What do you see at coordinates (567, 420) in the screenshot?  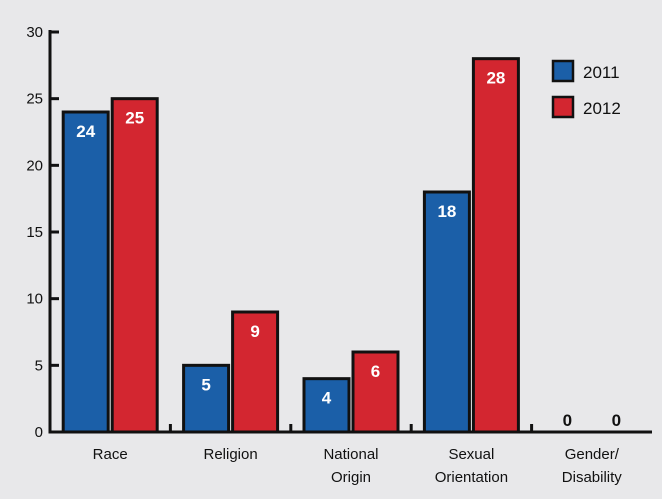 I see `data-label-2011-4: 0` at bounding box center [567, 420].